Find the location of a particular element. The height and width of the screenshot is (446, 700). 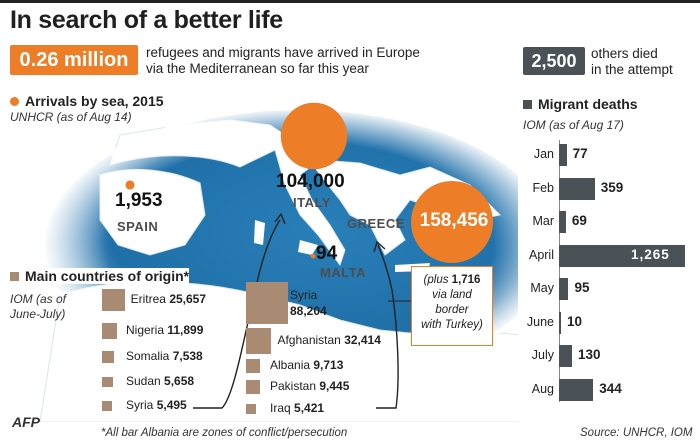

deaths-value-label: 344 is located at coordinates (610, 388).